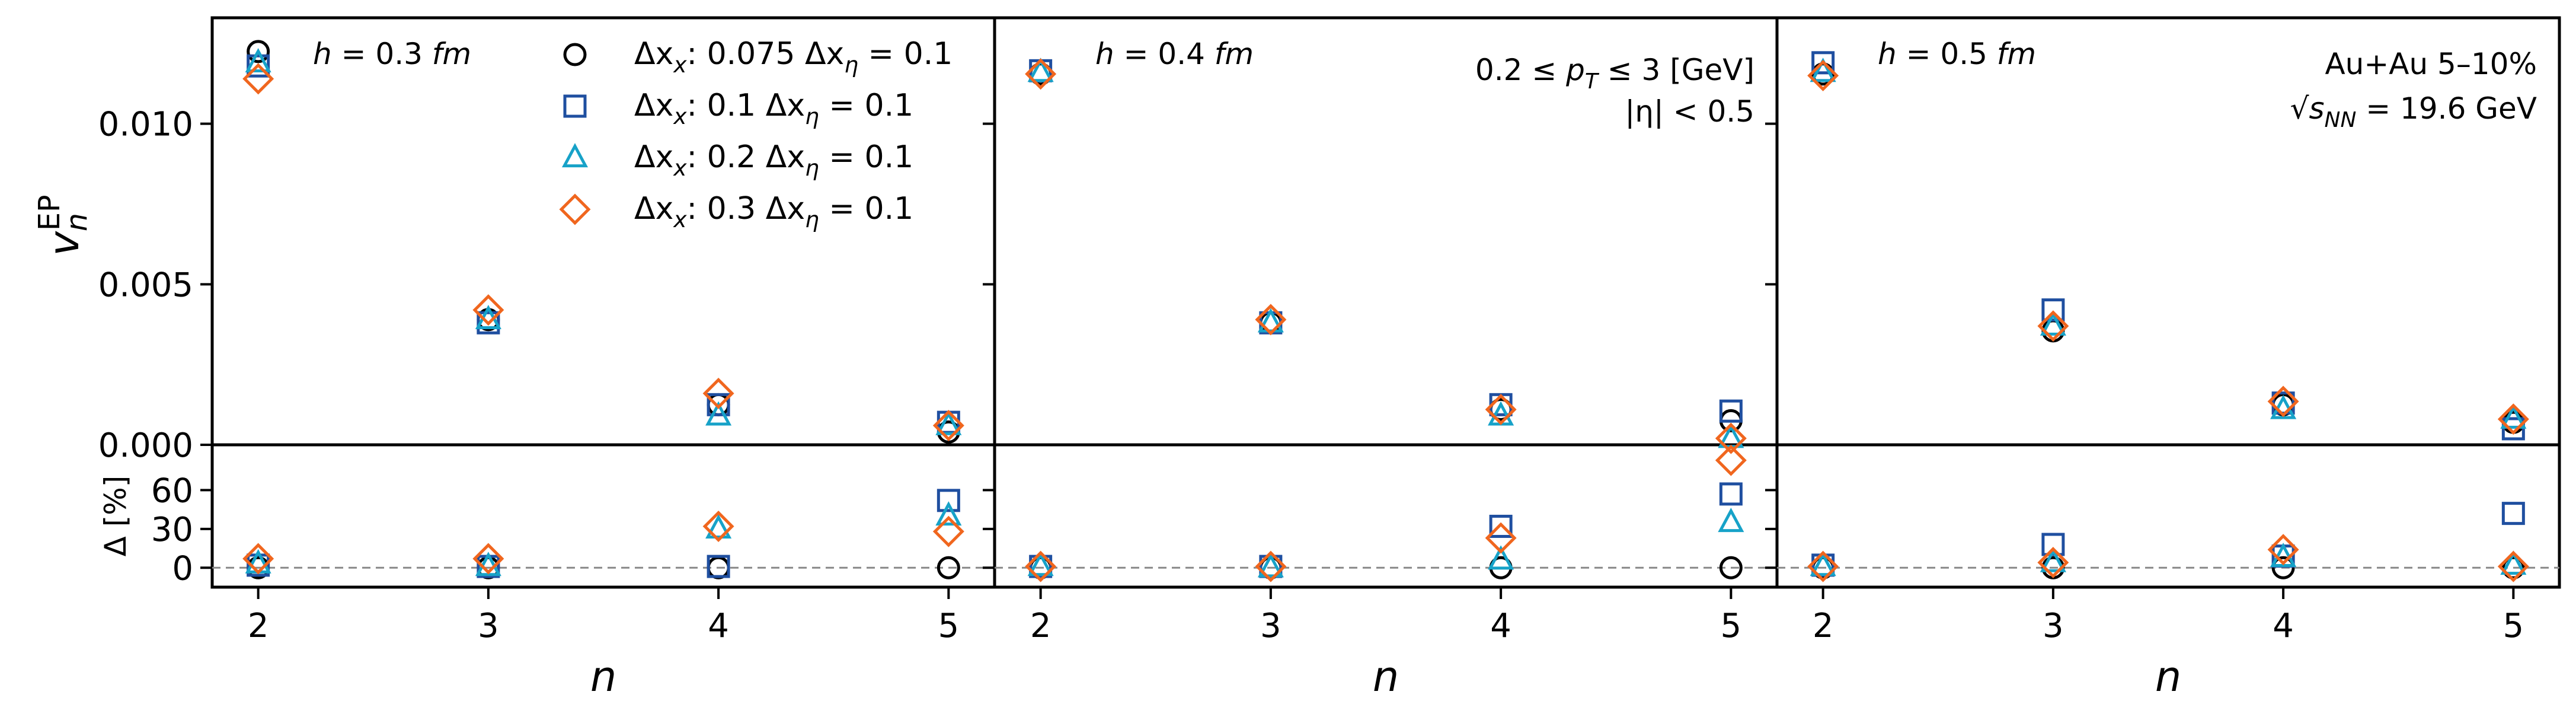  What do you see at coordinates (2053, 563) in the screenshot?
I see `panel-3-diamond-delta-point-n3` at bounding box center [2053, 563].